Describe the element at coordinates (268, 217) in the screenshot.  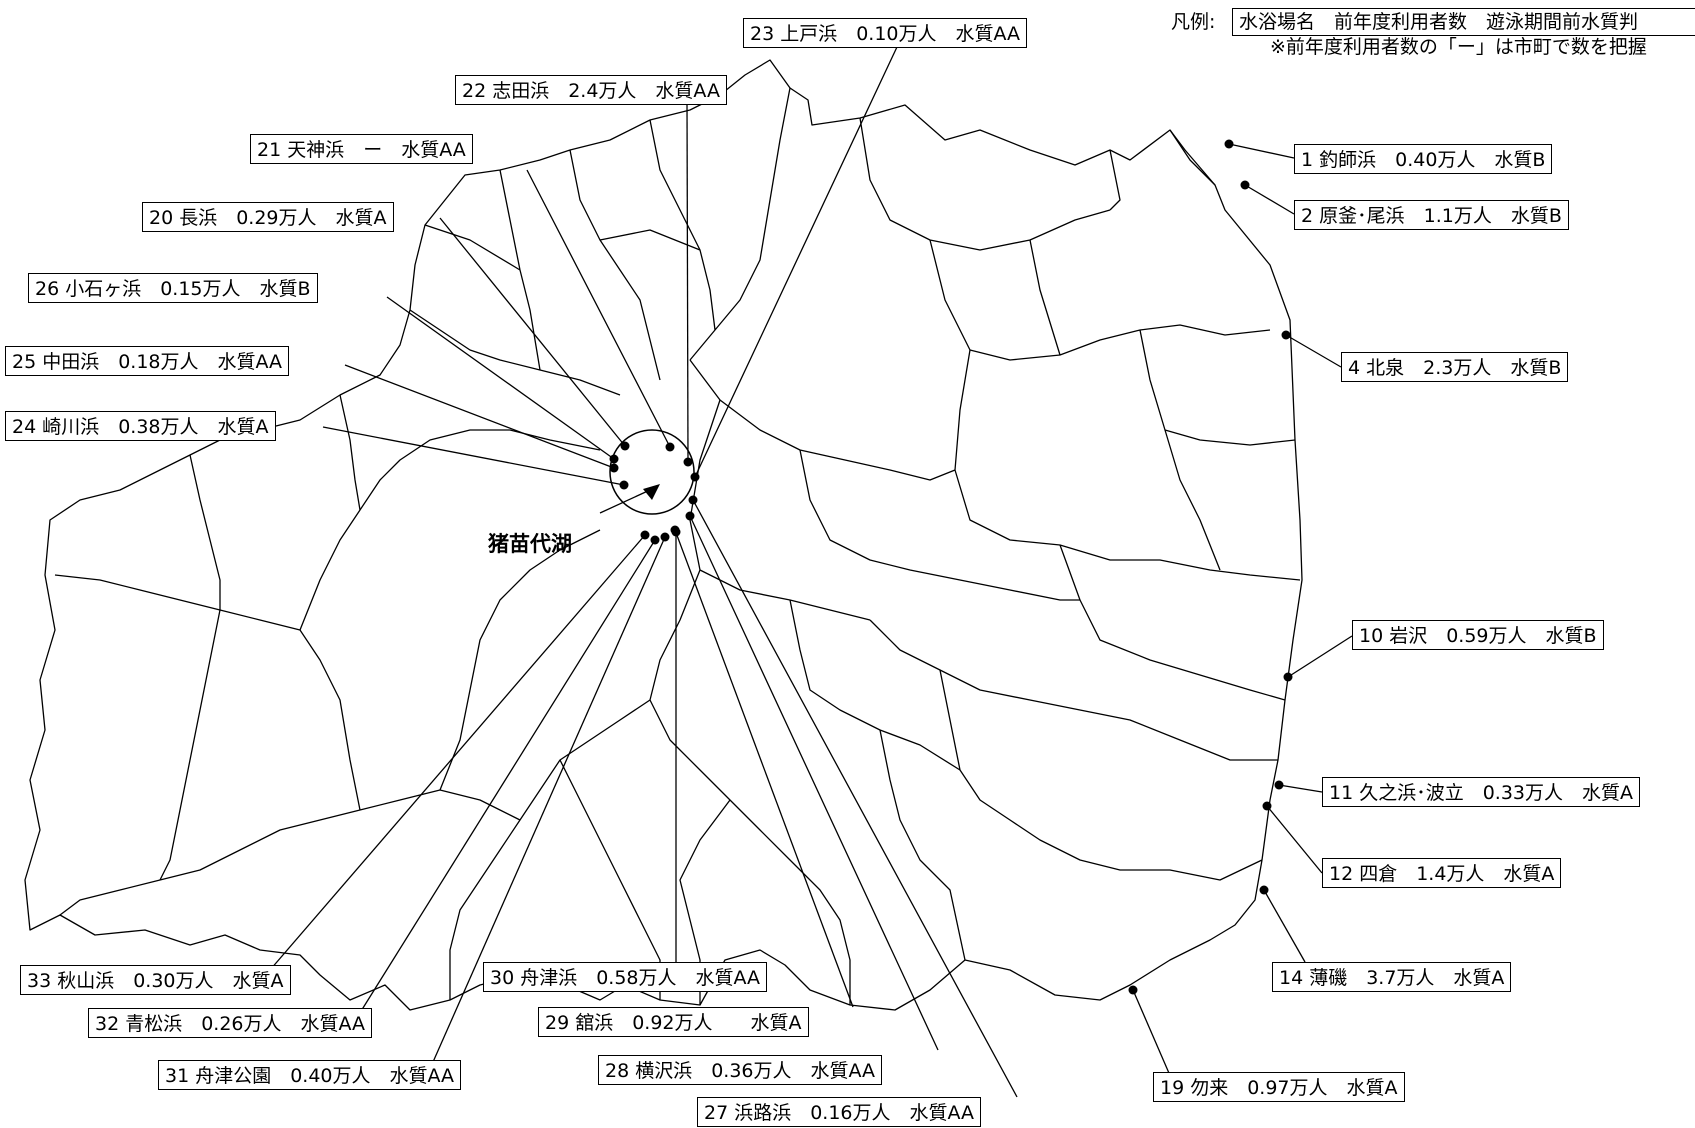
I see `beach-label-20: 20 長浜 0.29万人 水質A` at that location.